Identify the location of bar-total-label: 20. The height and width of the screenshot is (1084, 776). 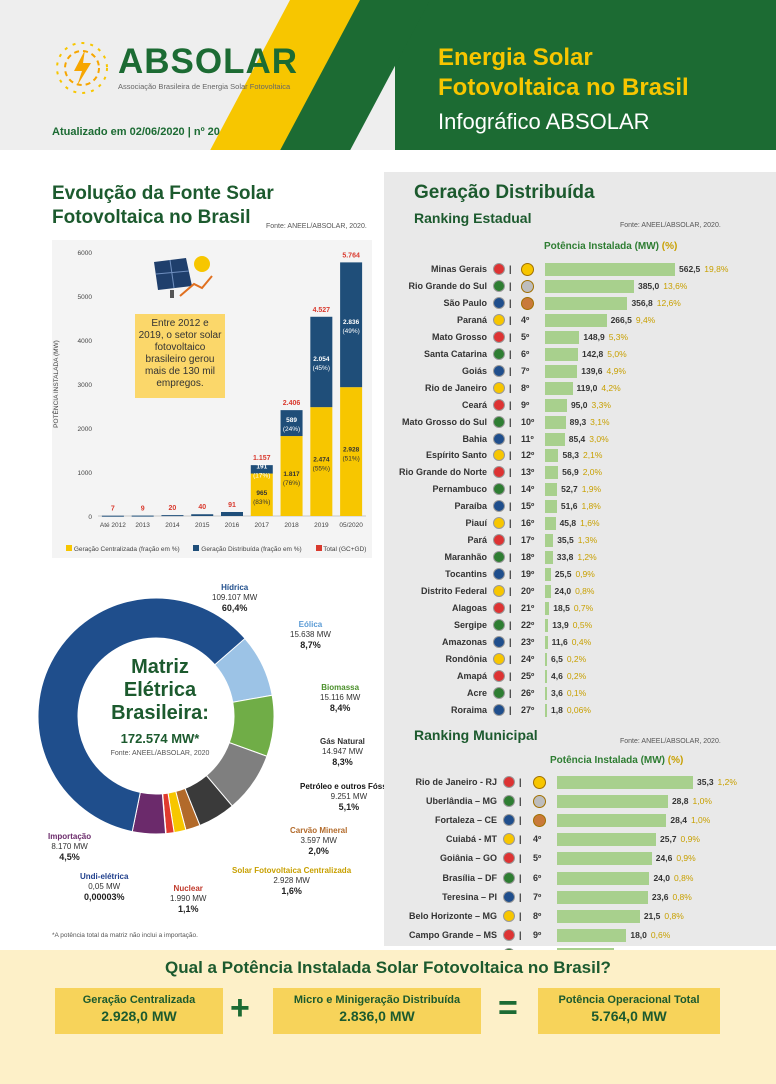
(173, 508).